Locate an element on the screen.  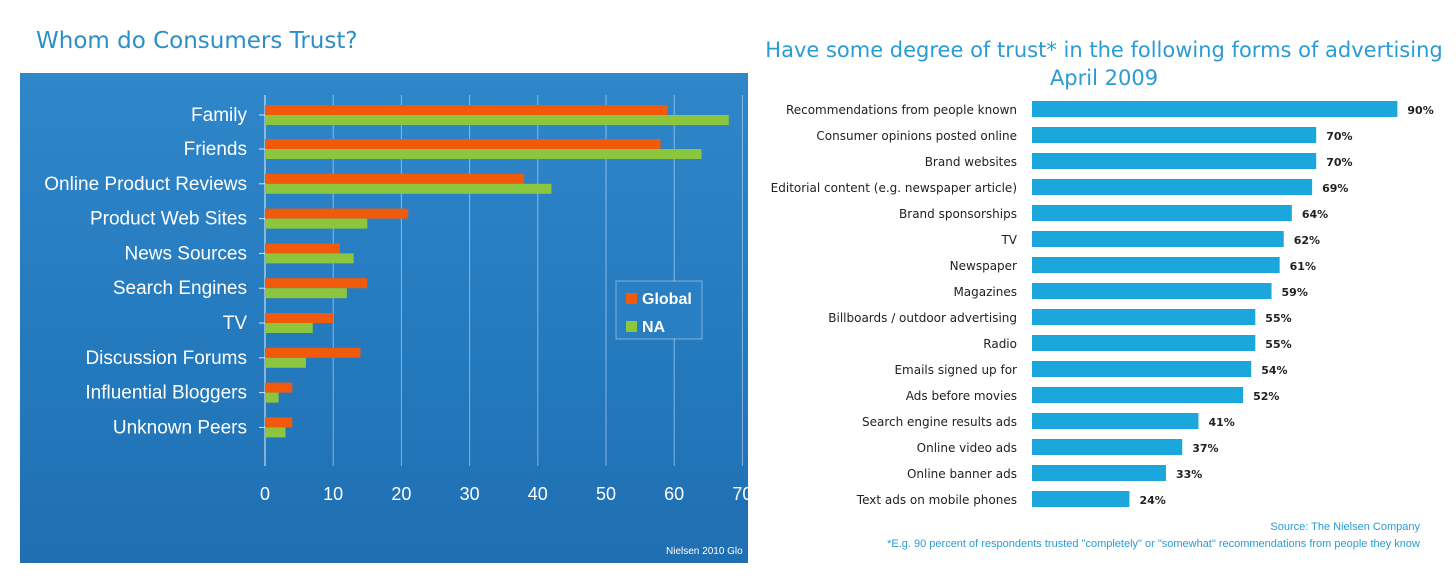
category-label: Search Engines is located at coordinates (180, 288).